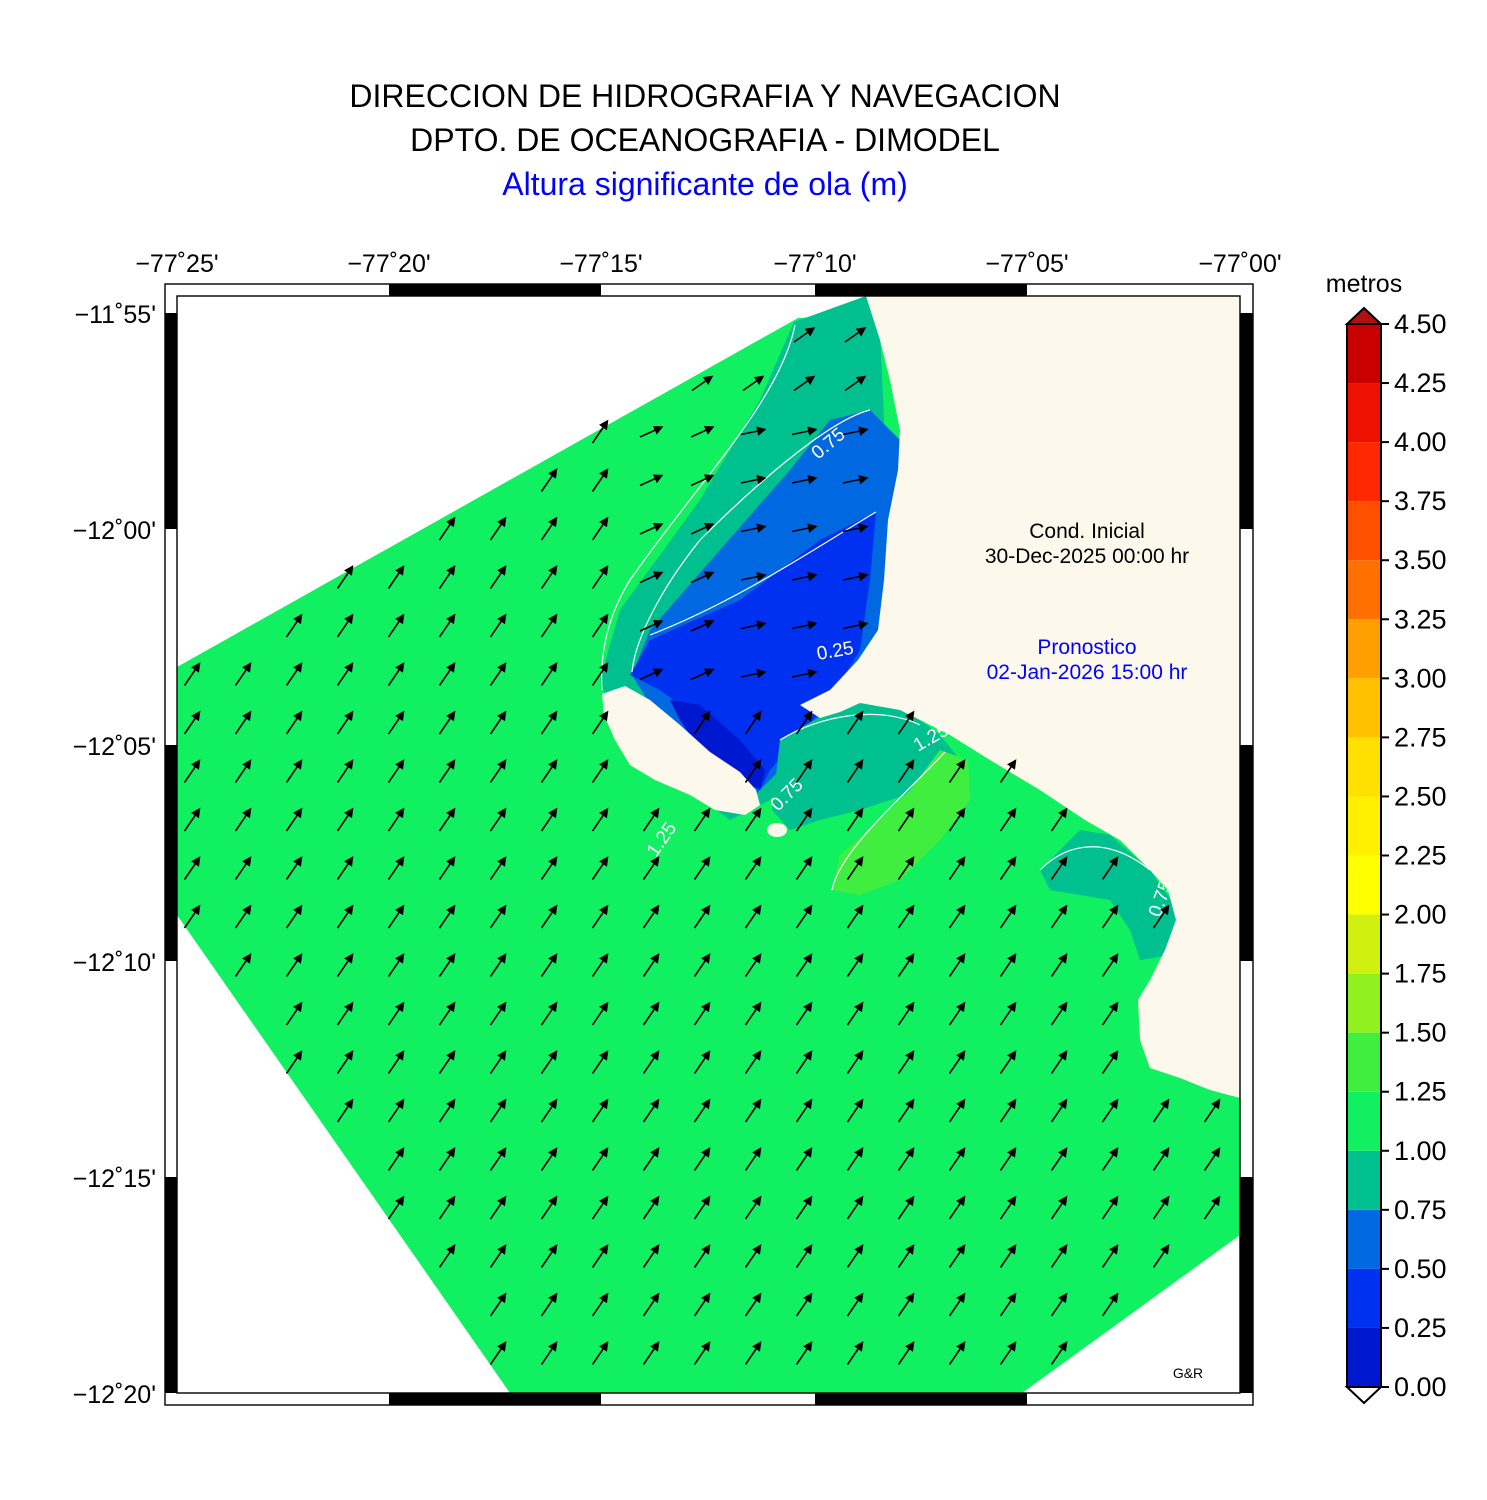 The image size is (1487, 1500). I want to click on lon-tick-label: −77˚00', so click(1239, 264).